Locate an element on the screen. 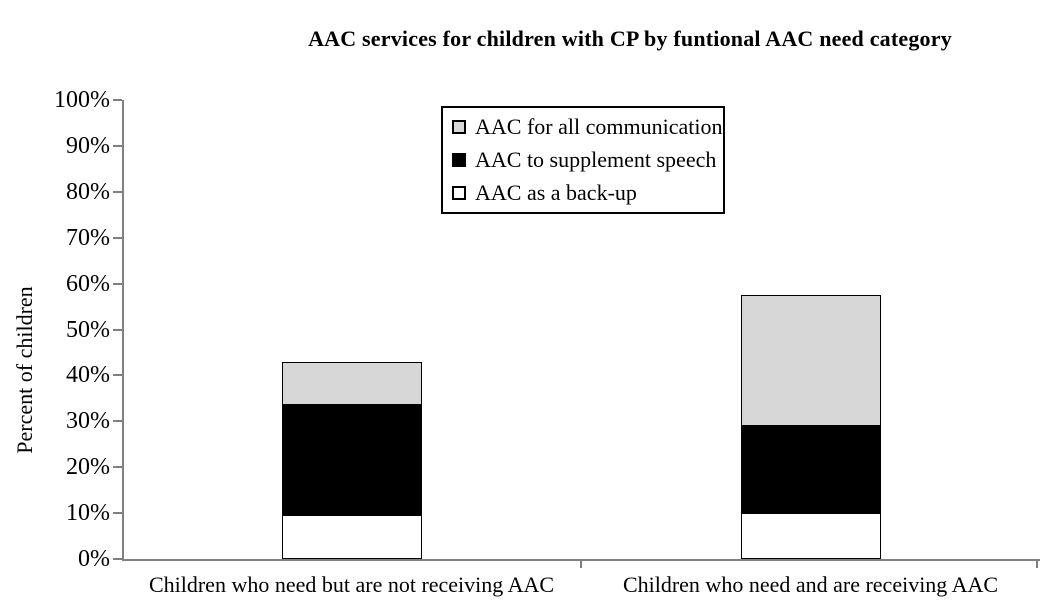 This screenshot has height=613, width=1050. y-tick-label-50: 50% is located at coordinates (88, 329).